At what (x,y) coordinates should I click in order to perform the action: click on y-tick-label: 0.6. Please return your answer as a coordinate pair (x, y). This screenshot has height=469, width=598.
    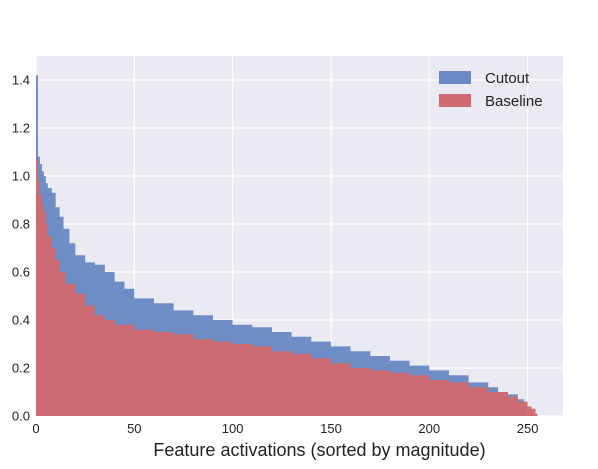
    Looking at the image, I should click on (21, 272).